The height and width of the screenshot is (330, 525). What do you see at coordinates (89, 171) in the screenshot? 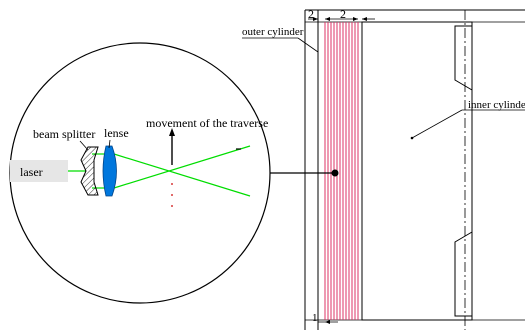
I see `beam-splitter` at bounding box center [89, 171].